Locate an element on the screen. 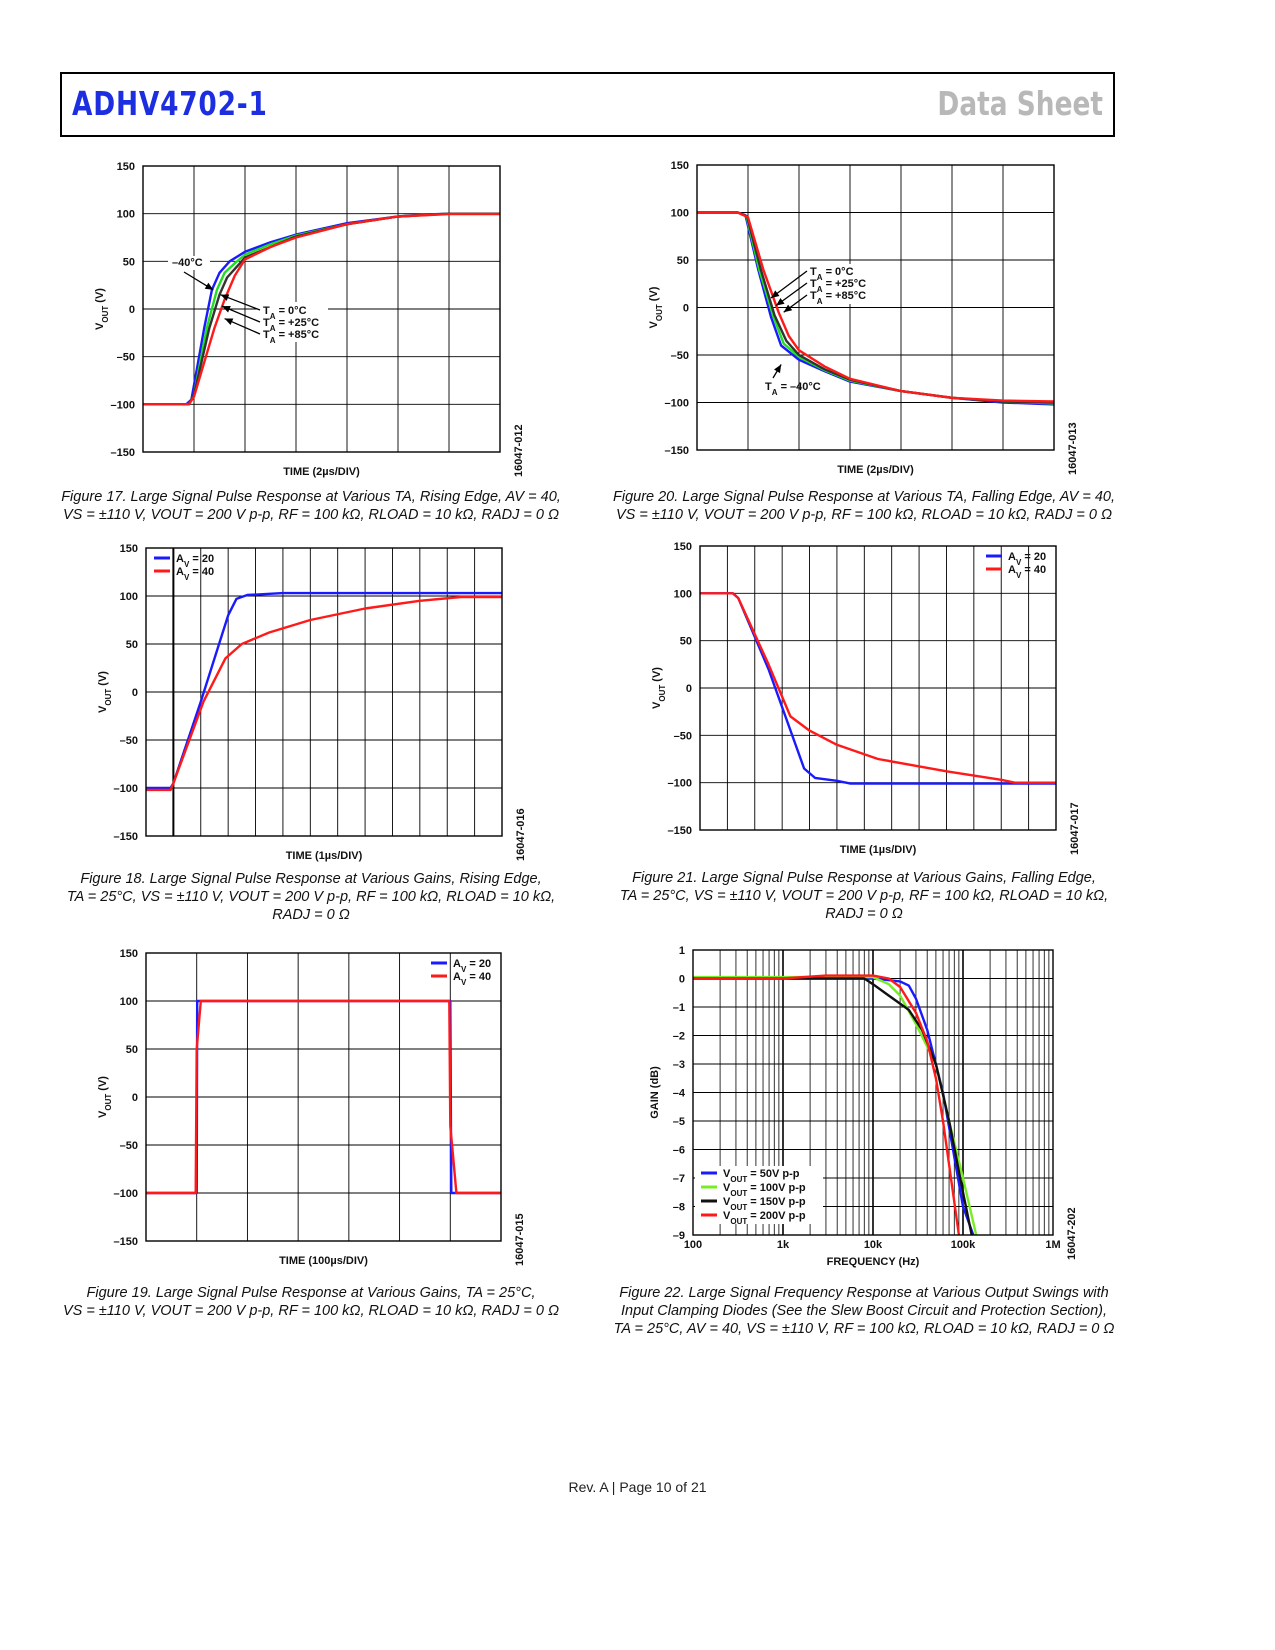  annotation-label-rest: = 0°C is located at coordinates (838, 272).